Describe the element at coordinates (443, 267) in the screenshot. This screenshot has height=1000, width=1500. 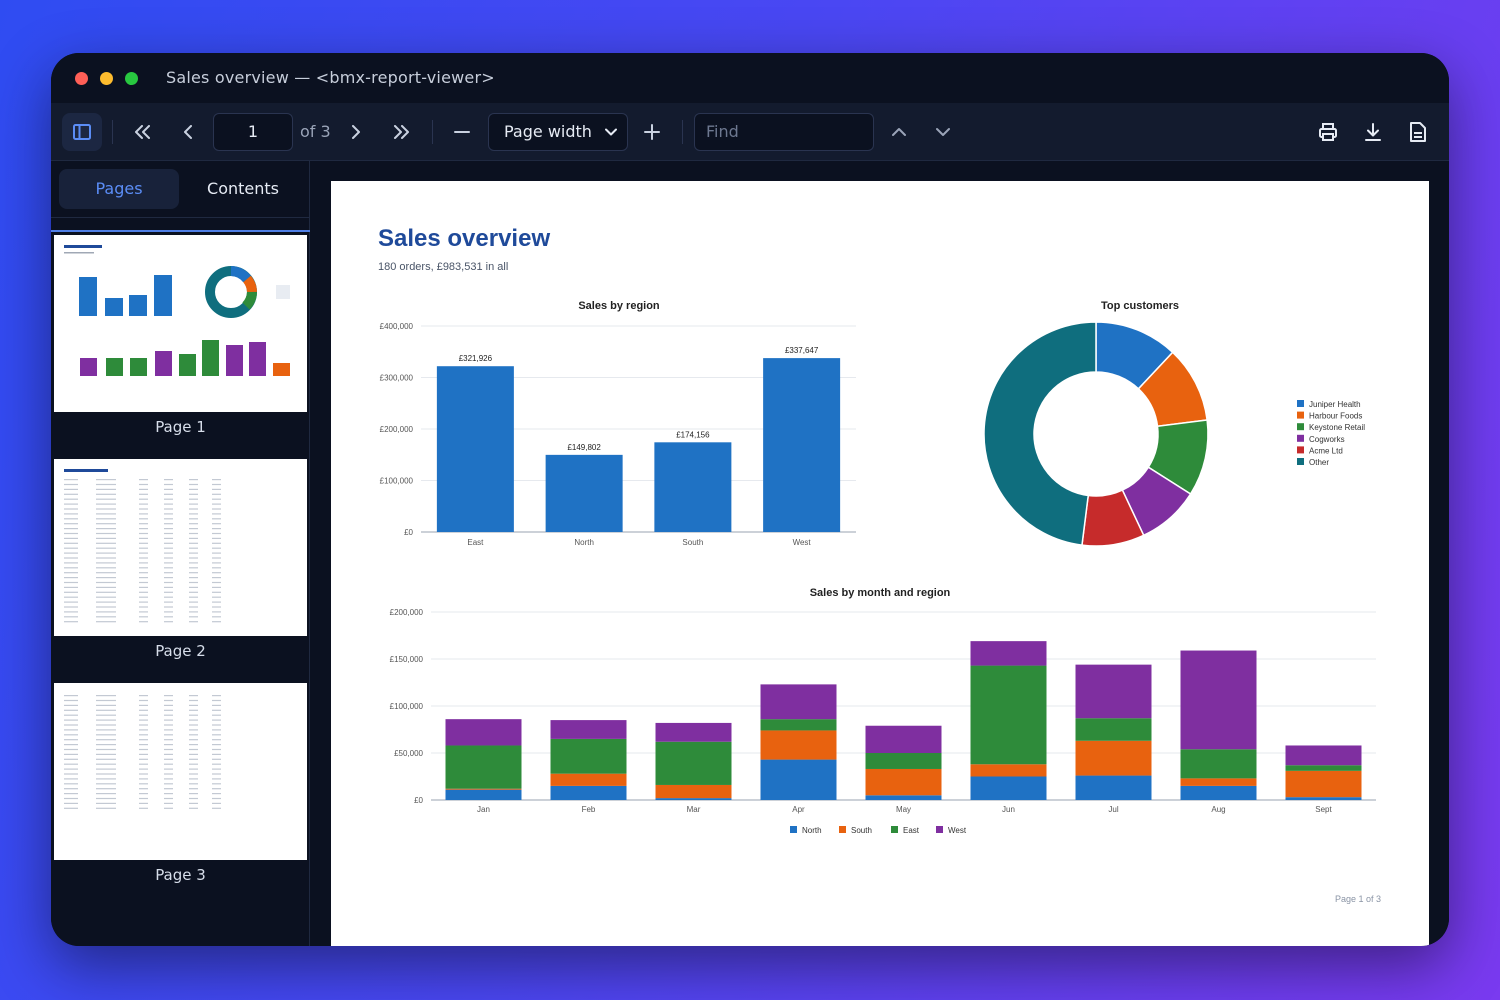
I see `report-subtitle: 180 orders, £983,531 in all` at that location.